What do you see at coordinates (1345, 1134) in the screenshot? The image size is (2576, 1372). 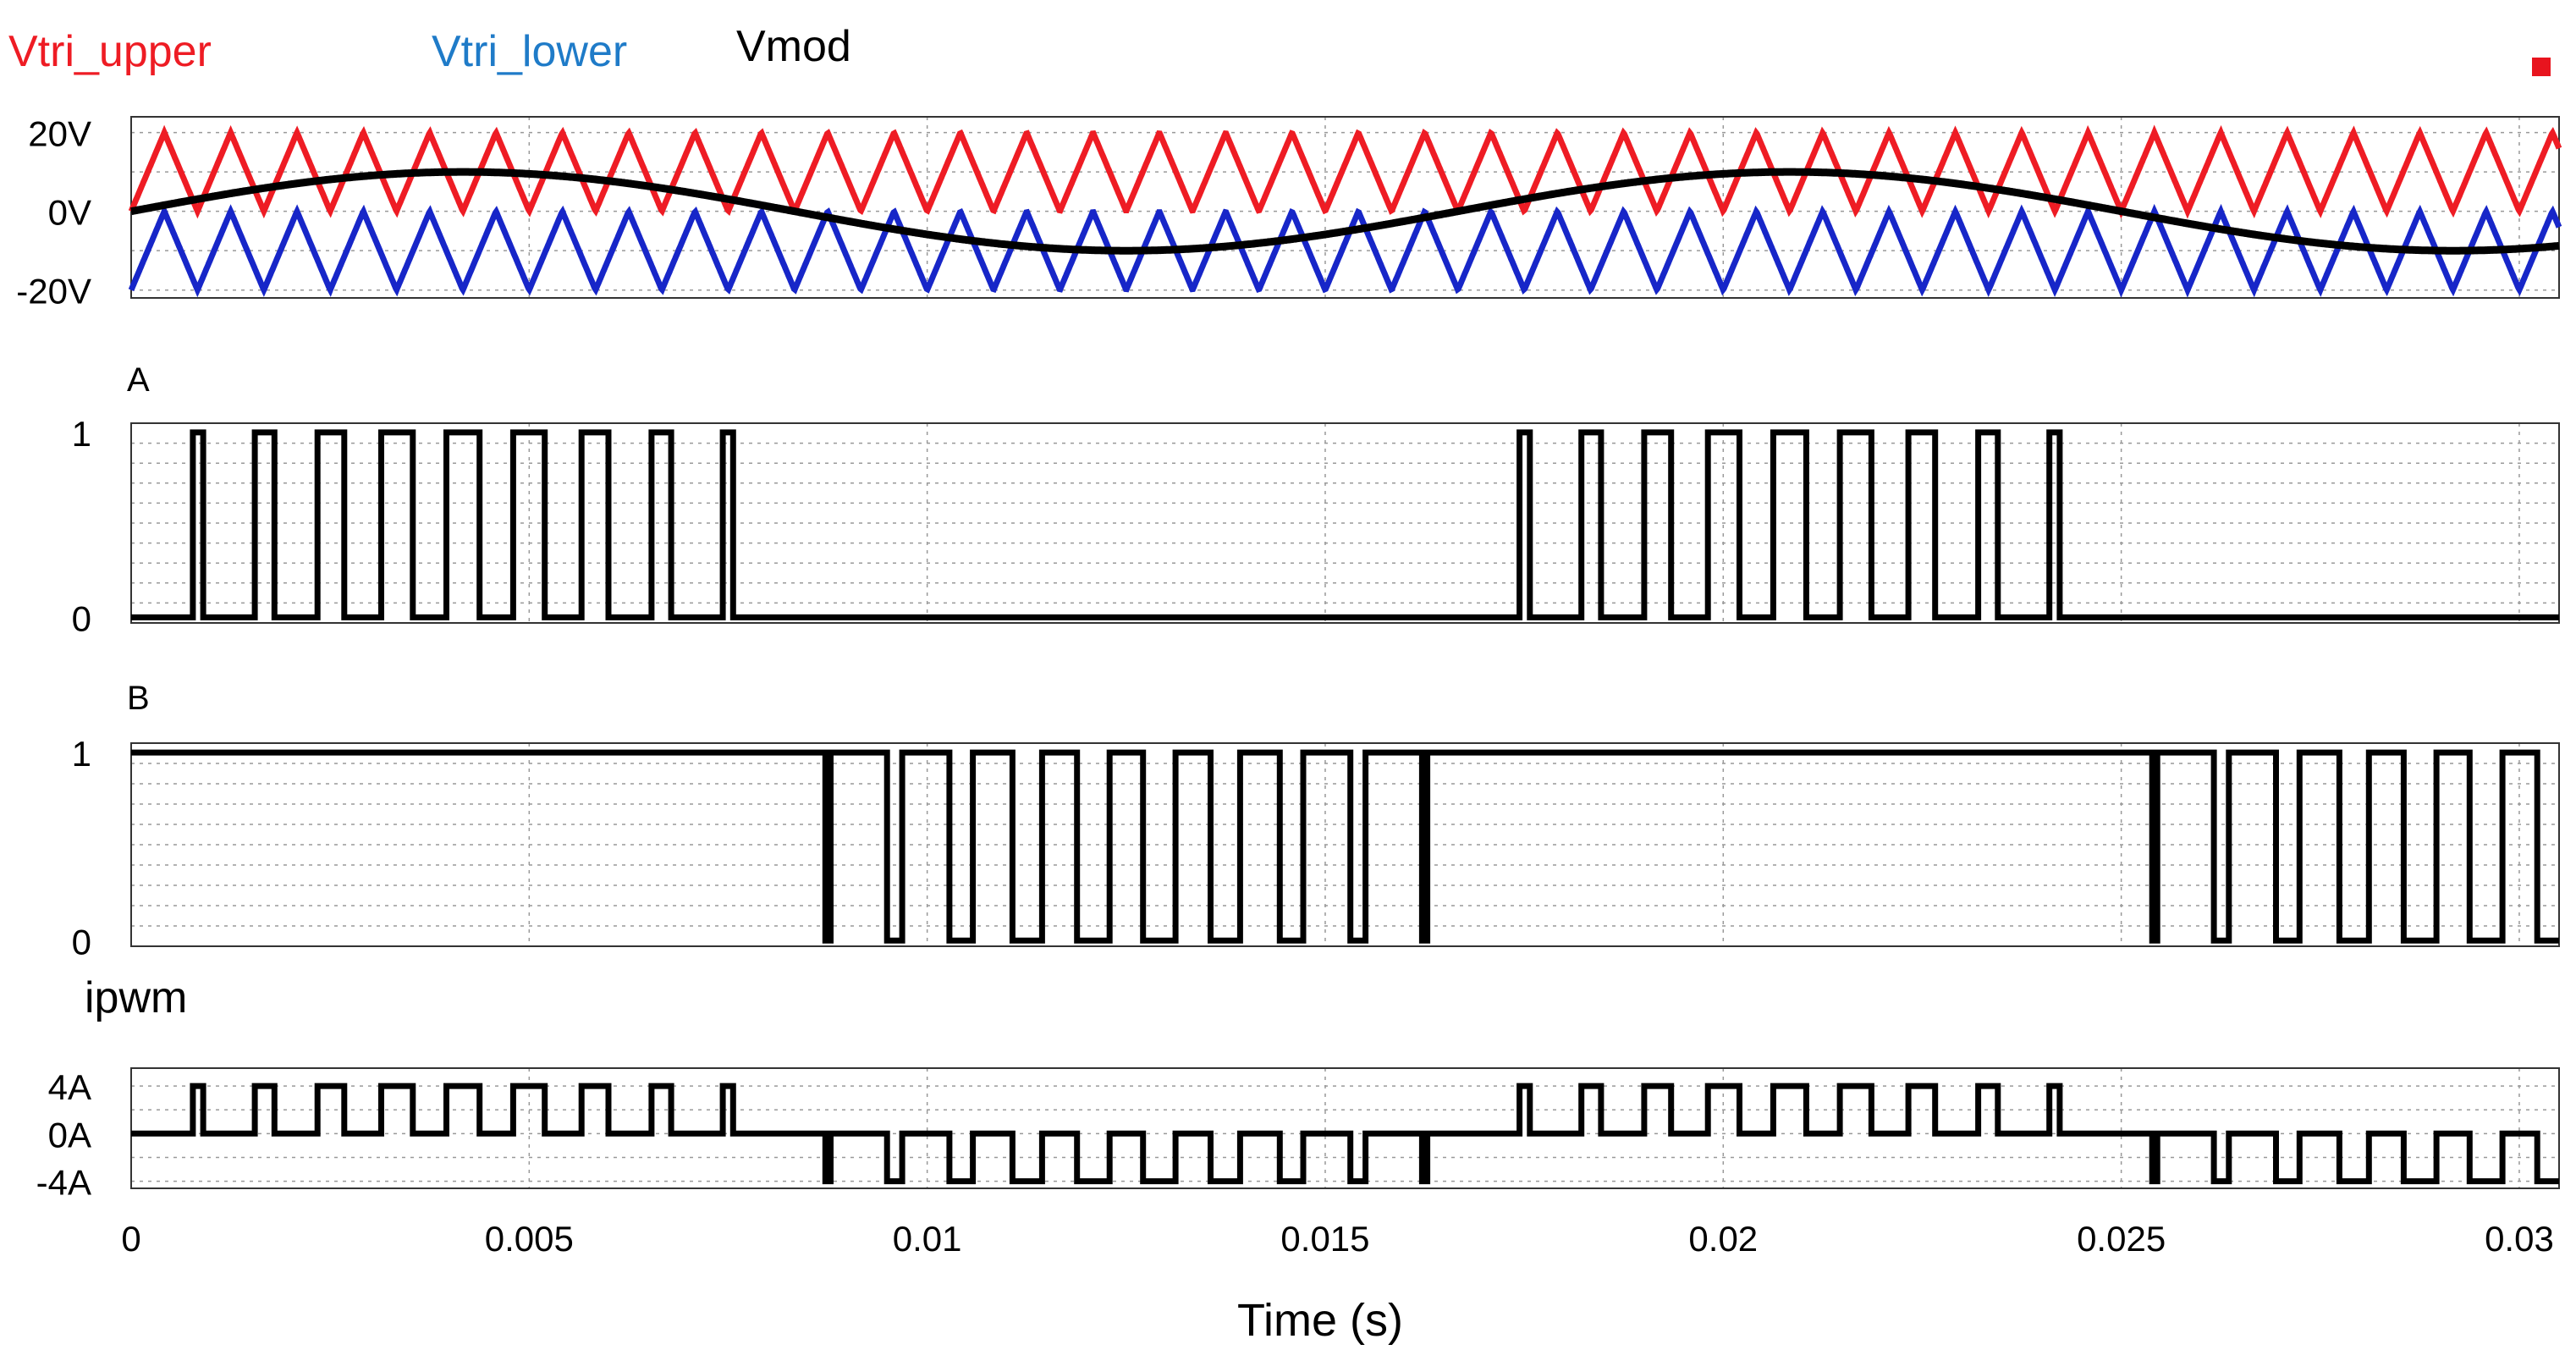 I see `series-ipwm` at bounding box center [1345, 1134].